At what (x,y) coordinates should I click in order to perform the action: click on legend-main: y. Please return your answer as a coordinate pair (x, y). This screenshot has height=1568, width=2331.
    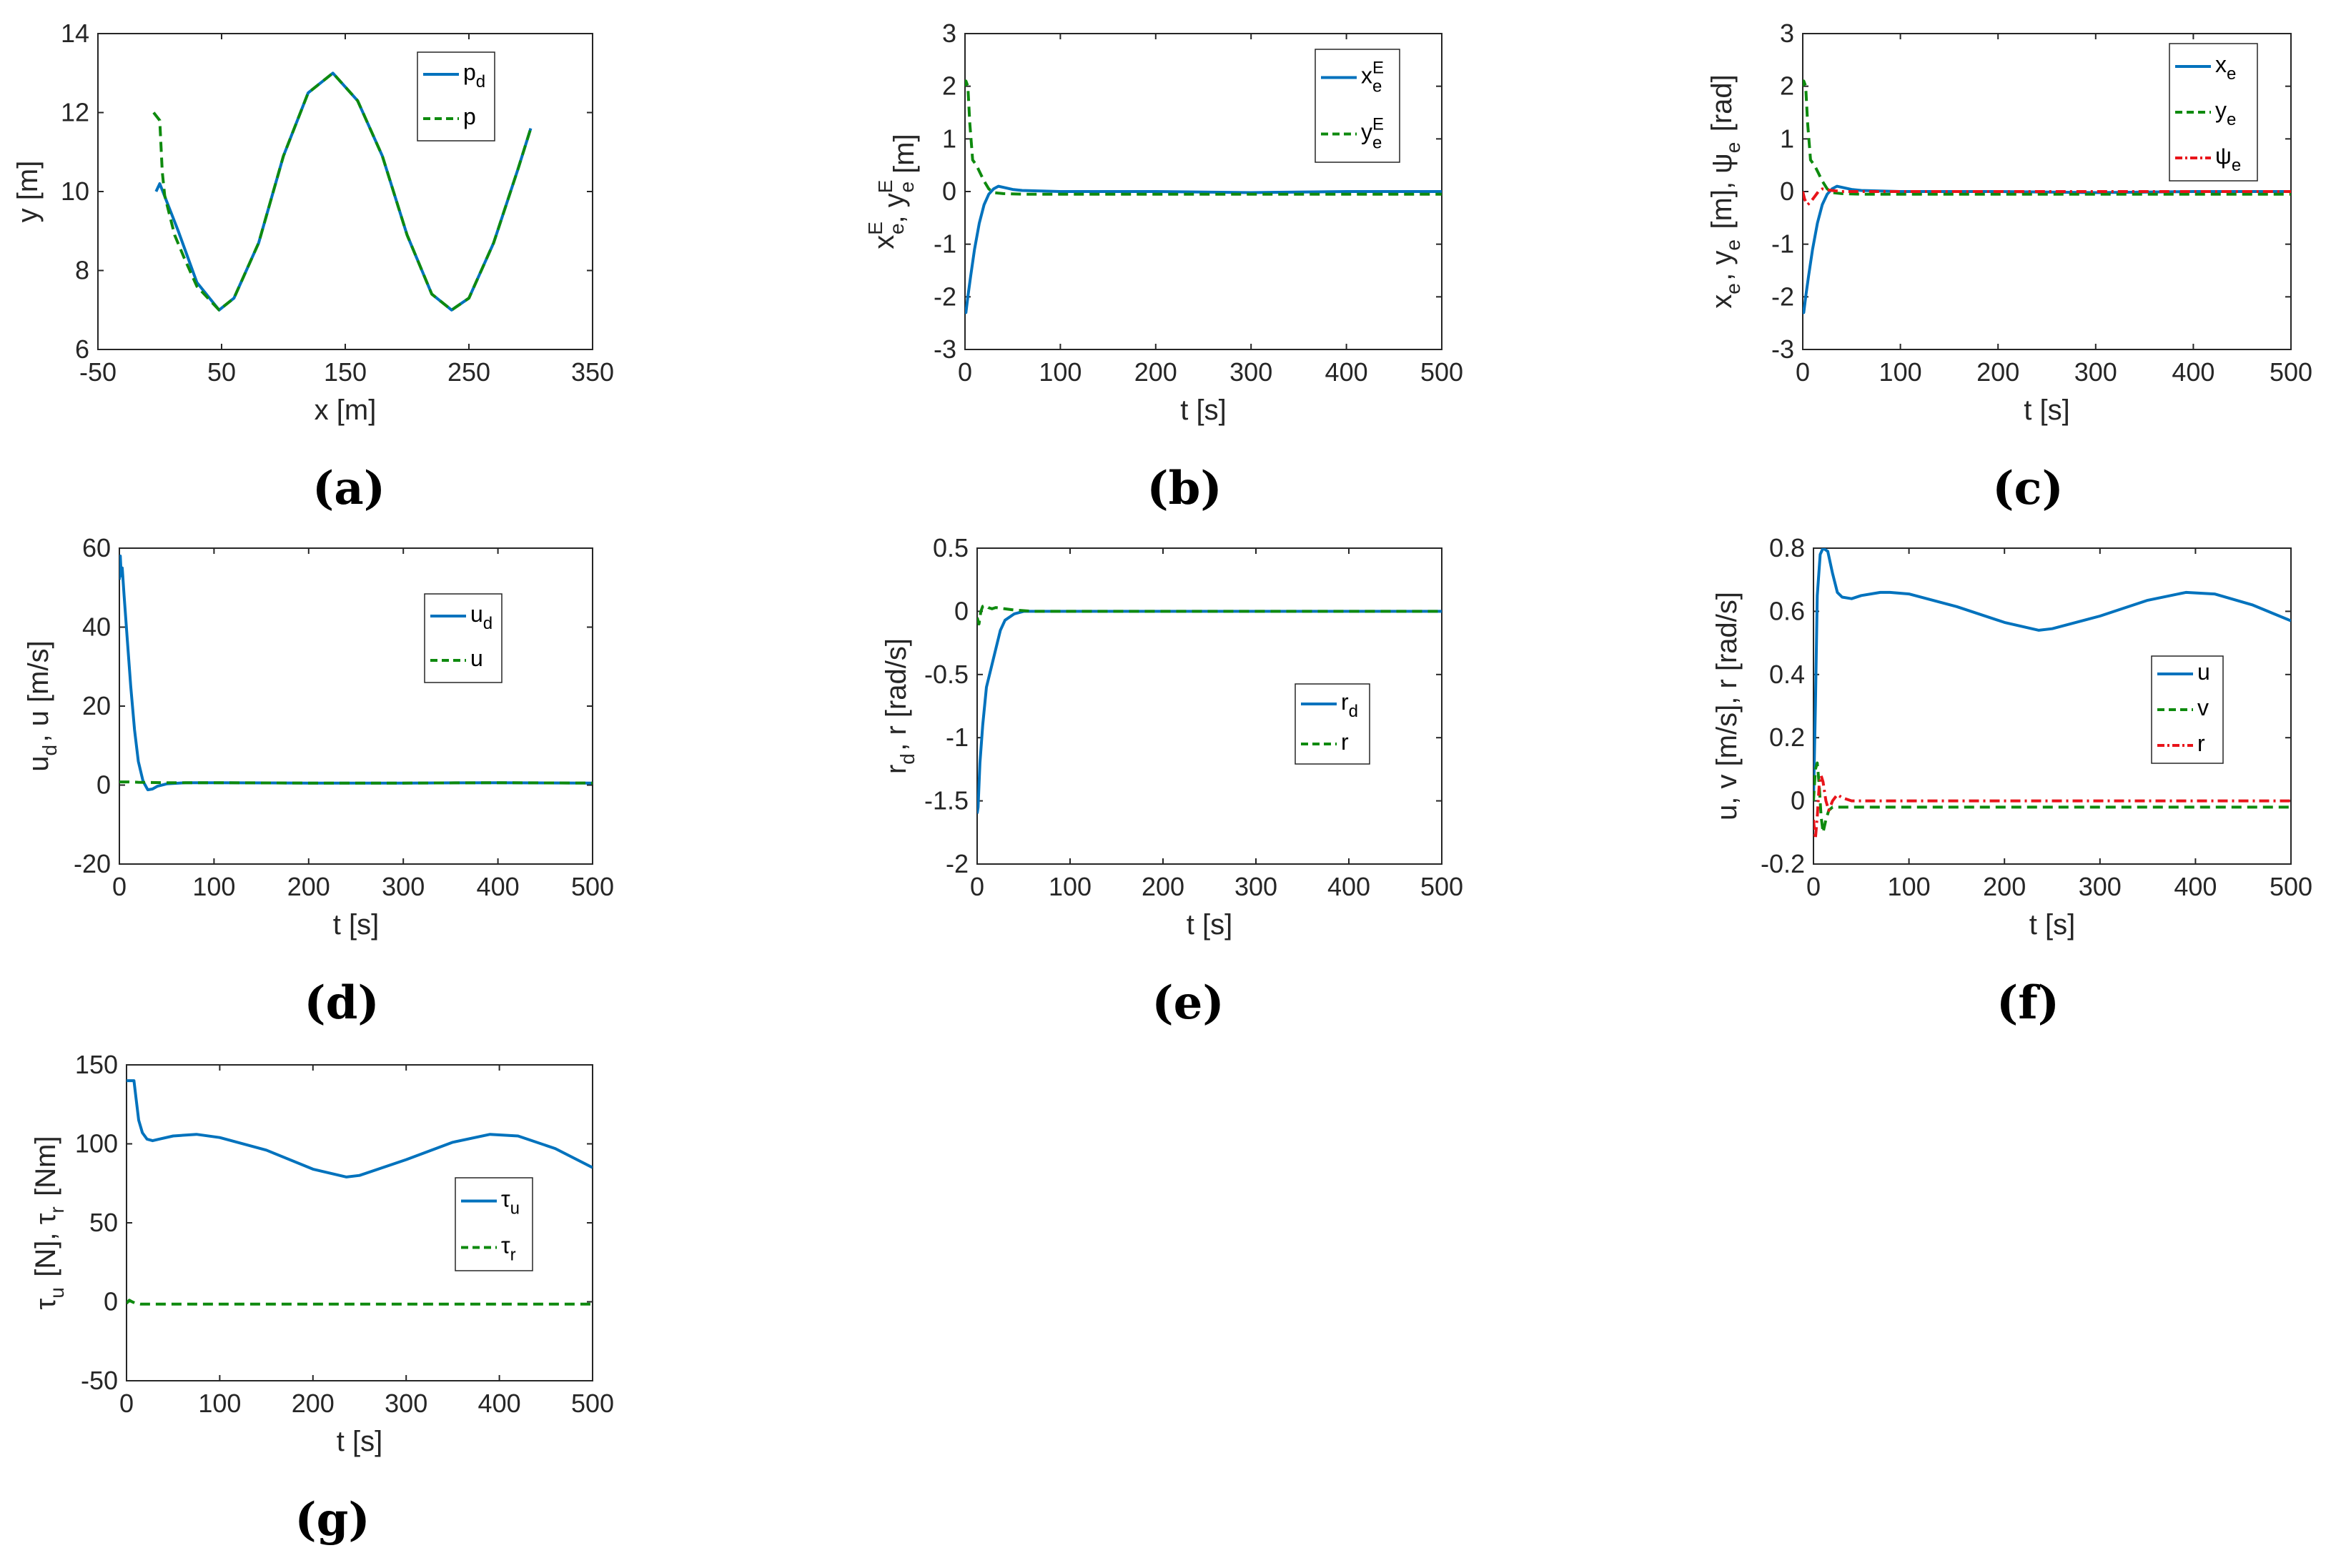
    Looking at the image, I should click on (1366, 132).